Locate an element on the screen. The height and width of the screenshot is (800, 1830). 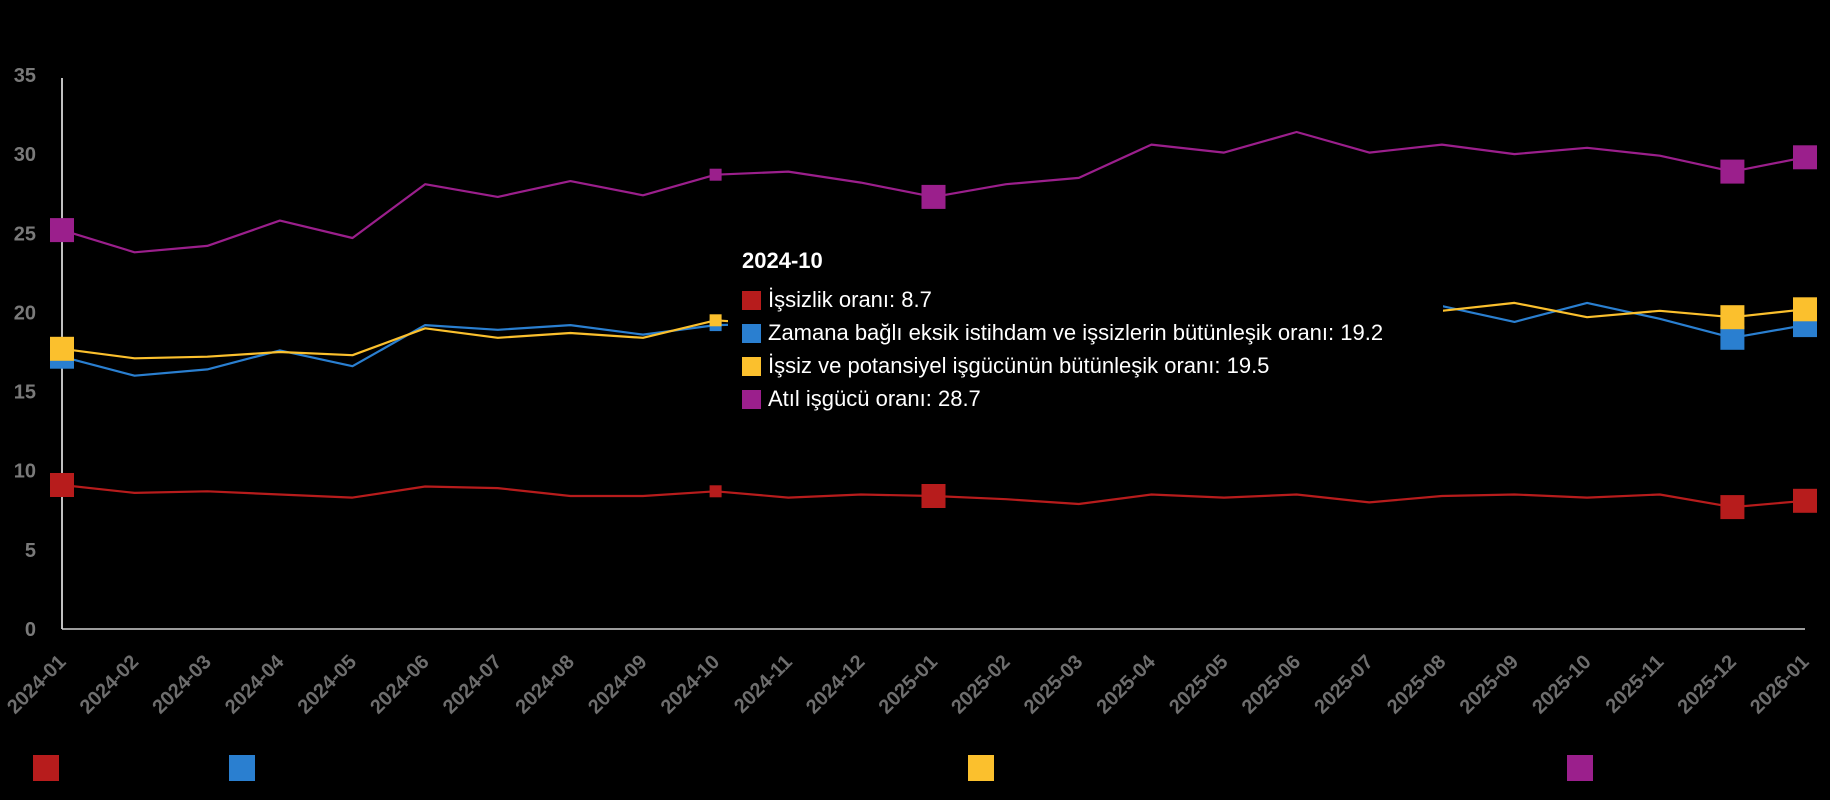
y-tick-label: 10 is located at coordinates (25, 472).